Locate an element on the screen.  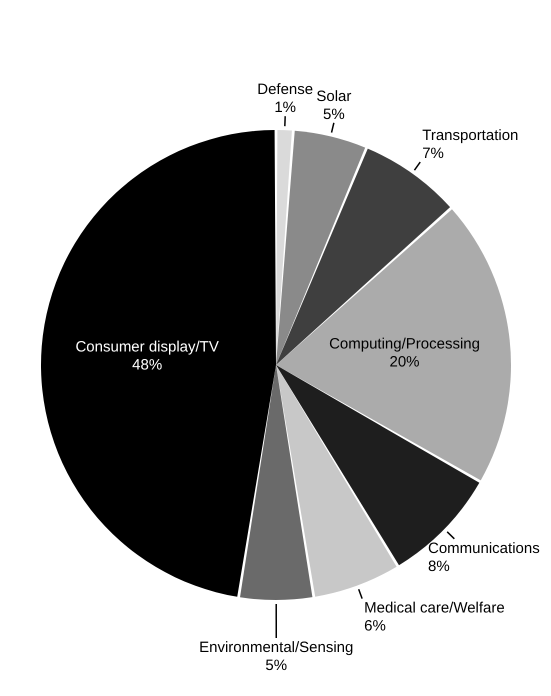
data-label: 8% is located at coordinates (439, 566).